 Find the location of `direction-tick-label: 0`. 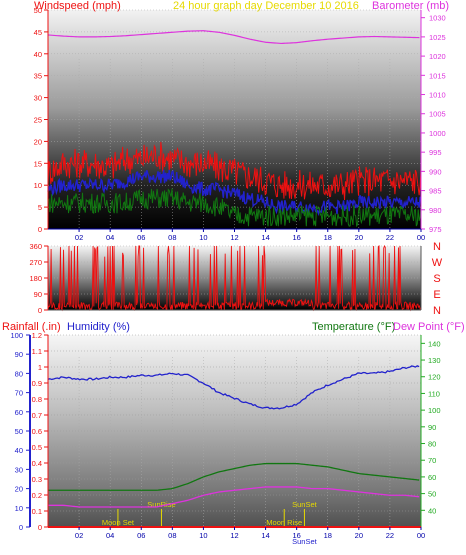

direction-tick-label: 0 is located at coordinates (40, 310).